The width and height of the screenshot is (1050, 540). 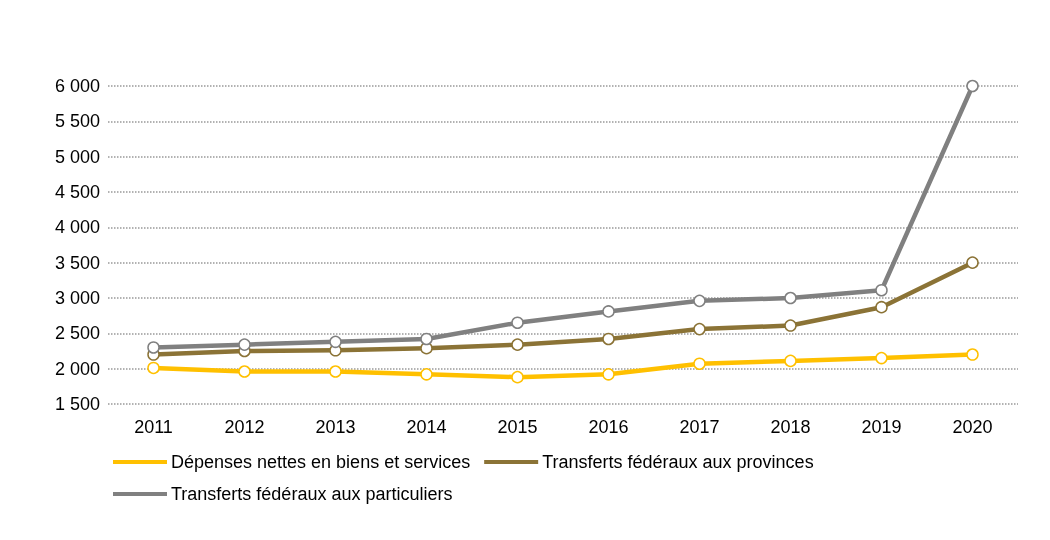 What do you see at coordinates (699, 427) in the screenshot?
I see `x-tick-label: 2017` at bounding box center [699, 427].